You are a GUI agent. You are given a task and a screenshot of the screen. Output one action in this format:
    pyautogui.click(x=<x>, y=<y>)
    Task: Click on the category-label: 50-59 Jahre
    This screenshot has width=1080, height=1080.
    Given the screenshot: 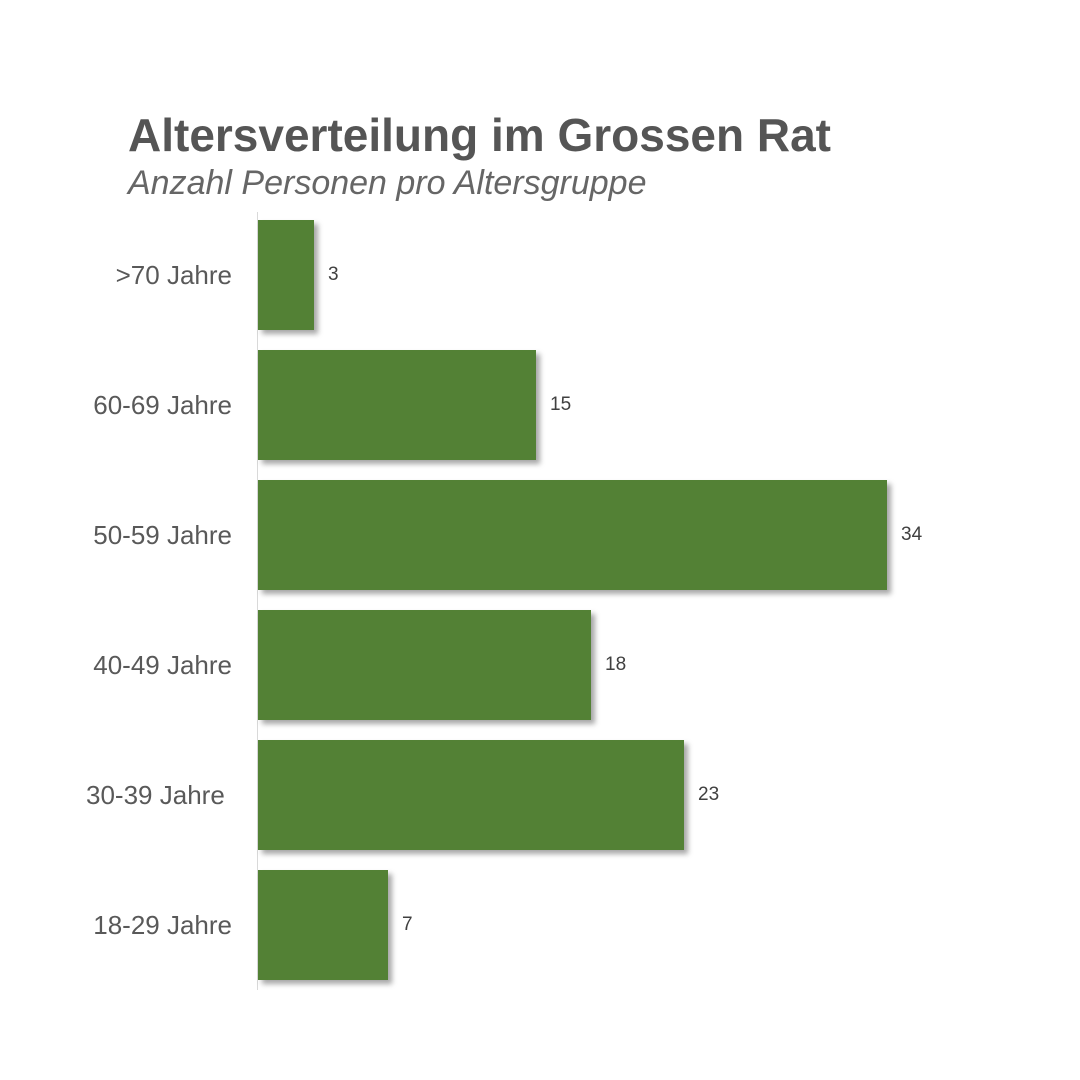 What is the action you would take?
    pyautogui.click(x=162, y=535)
    